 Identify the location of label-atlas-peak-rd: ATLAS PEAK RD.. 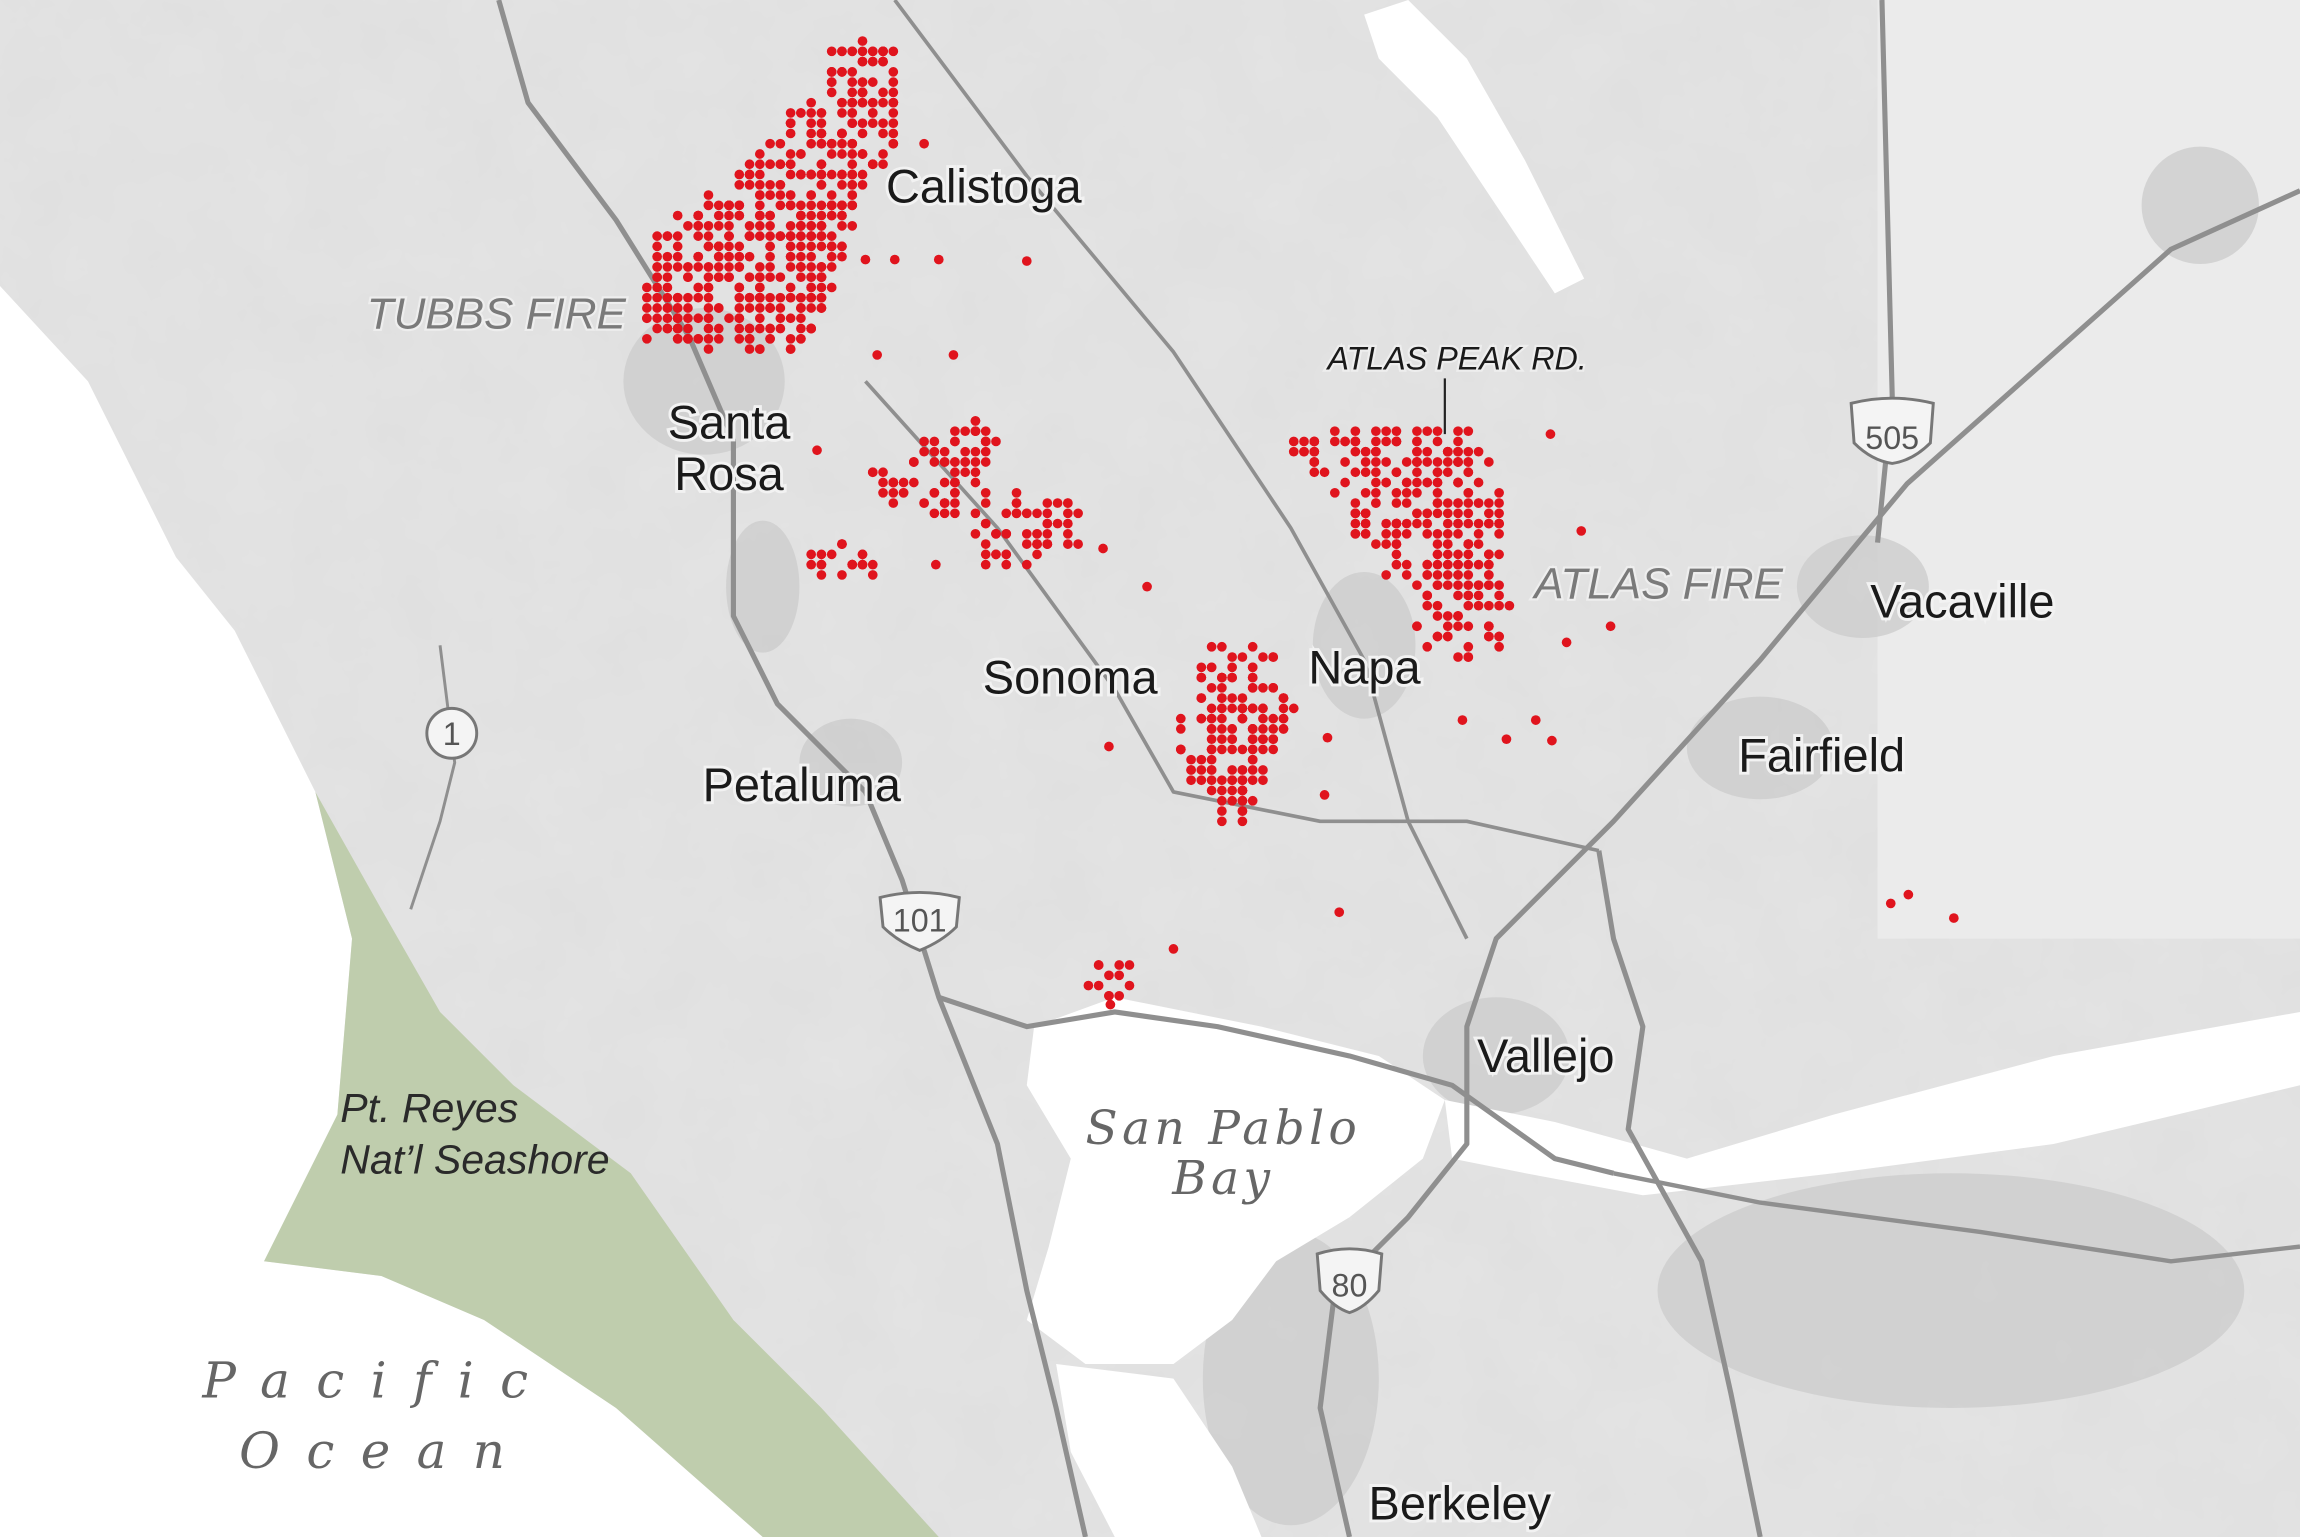
(1455, 359).